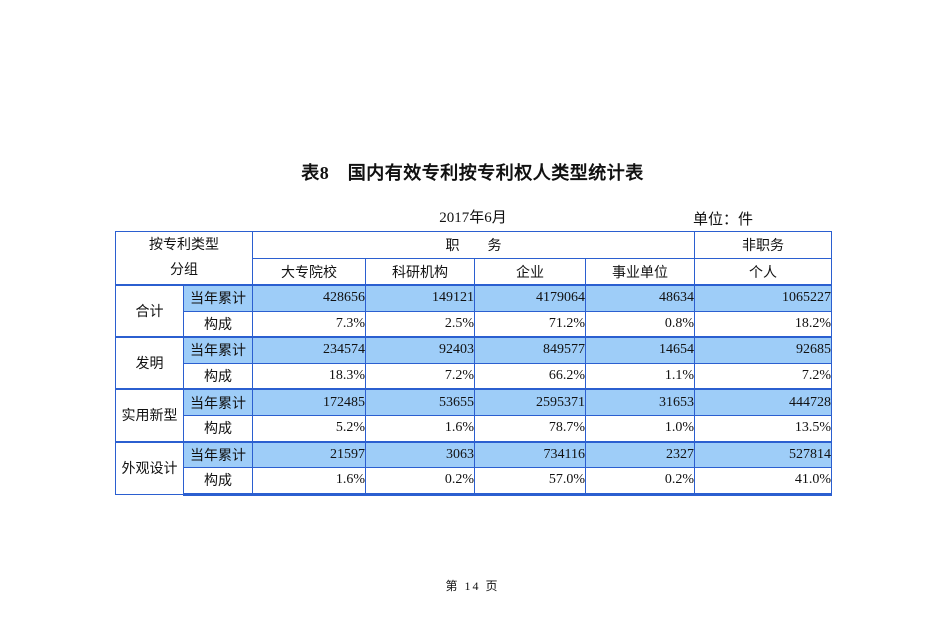  What do you see at coordinates (472, 586) in the screenshot?
I see `page-number-footer: 第 14 页` at bounding box center [472, 586].